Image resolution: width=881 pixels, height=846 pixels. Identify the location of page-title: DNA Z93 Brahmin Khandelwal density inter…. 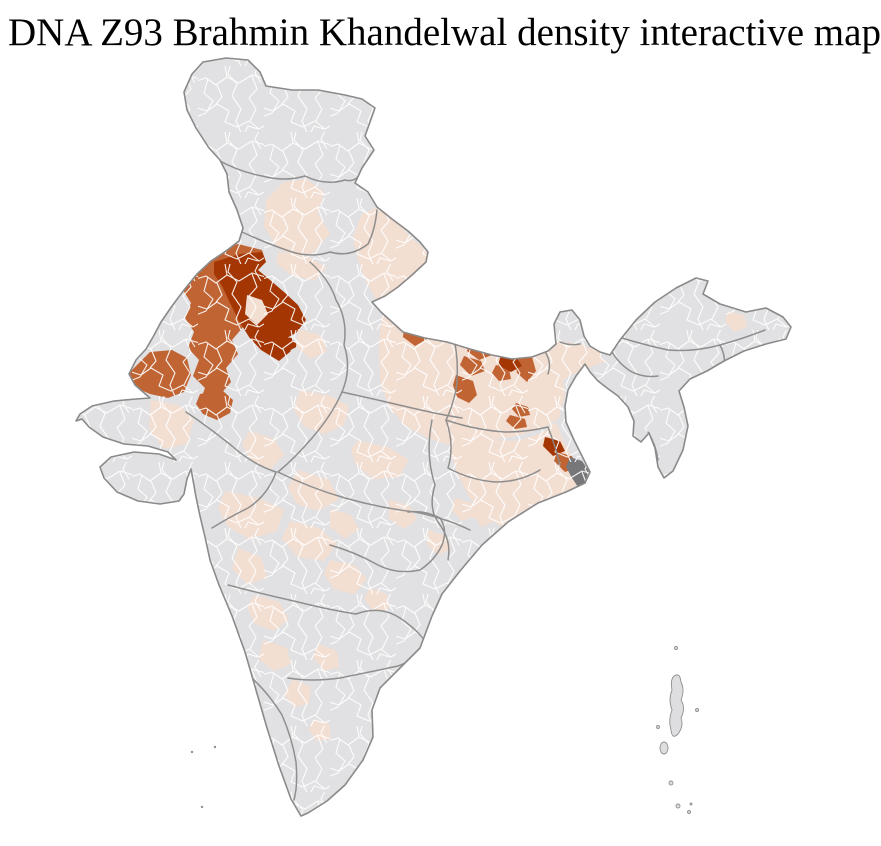
(444, 32).